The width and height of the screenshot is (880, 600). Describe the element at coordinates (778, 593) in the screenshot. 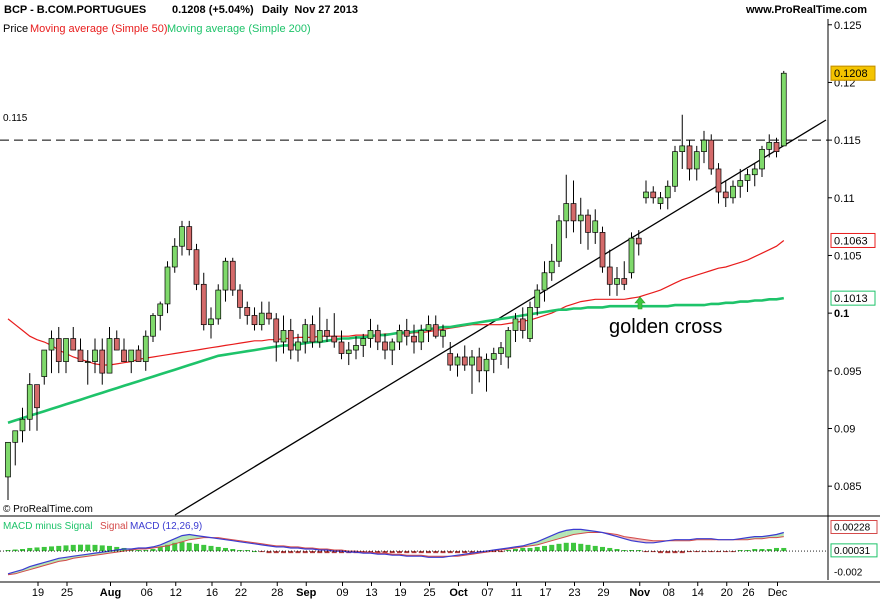

I see `x-tick-label: Dec` at that location.